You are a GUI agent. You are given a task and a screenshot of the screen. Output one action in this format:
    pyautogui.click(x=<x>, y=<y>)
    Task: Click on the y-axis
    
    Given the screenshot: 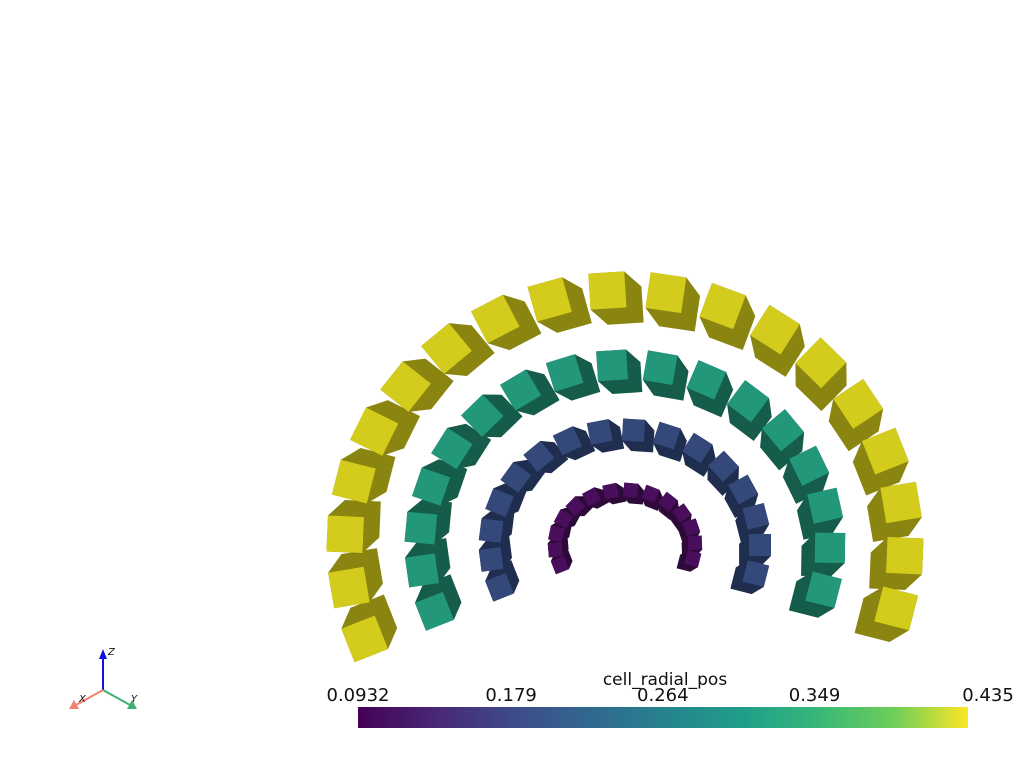 What is the action you would take?
    pyautogui.click(x=116, y=697)
    